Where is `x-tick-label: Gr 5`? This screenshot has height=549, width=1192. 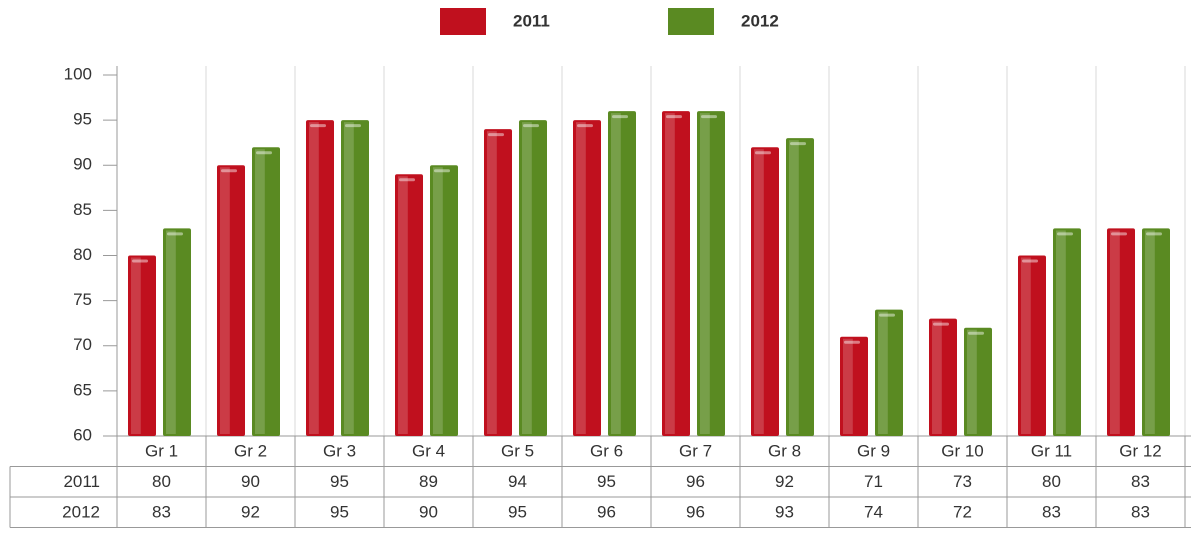
x-tick-label: Gr 5 is located at coordinates (517, 451).